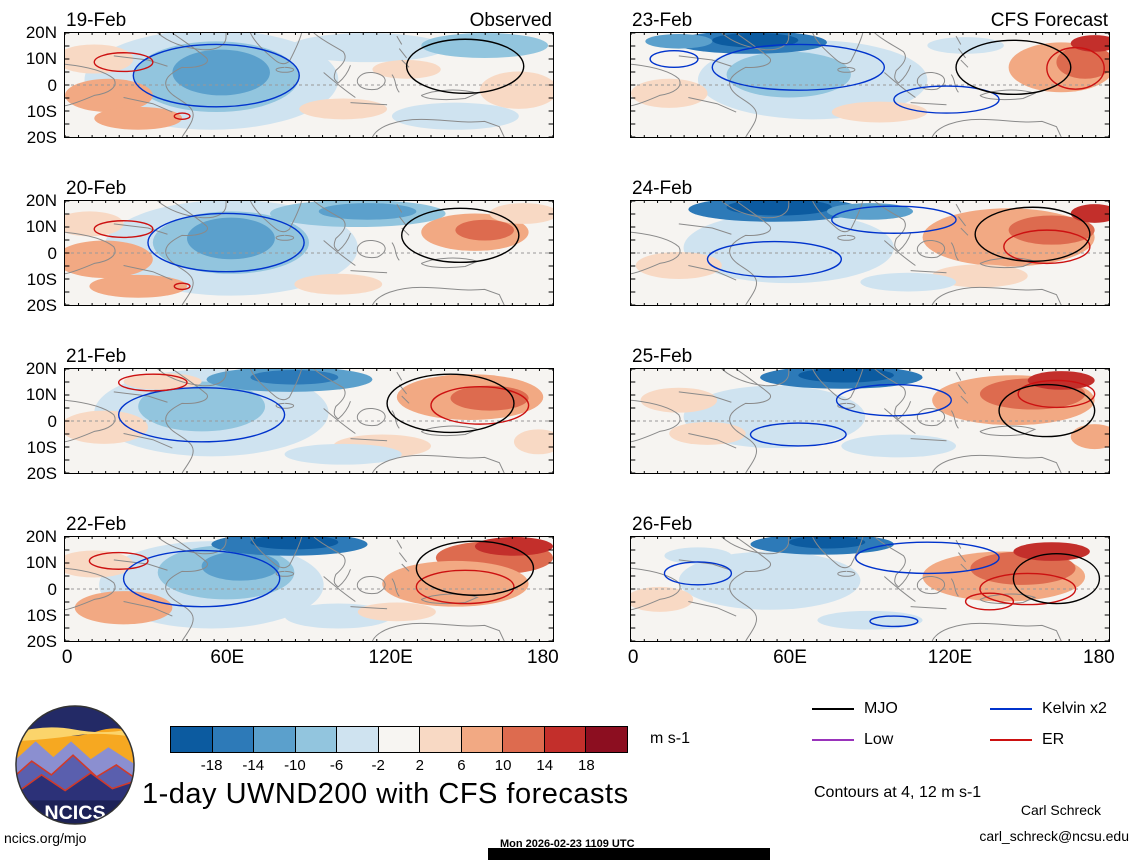 This screenshot has height=860, width=1135. I want to click on logo-horizon-glow, so click(75, 734).